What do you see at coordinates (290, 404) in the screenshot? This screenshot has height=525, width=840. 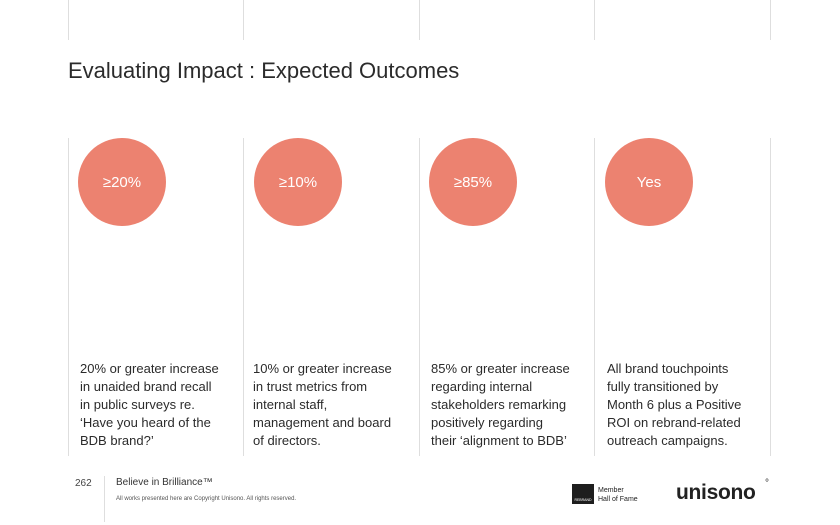 I see `description-line: internal staff,` at bounding box center [290, 404].